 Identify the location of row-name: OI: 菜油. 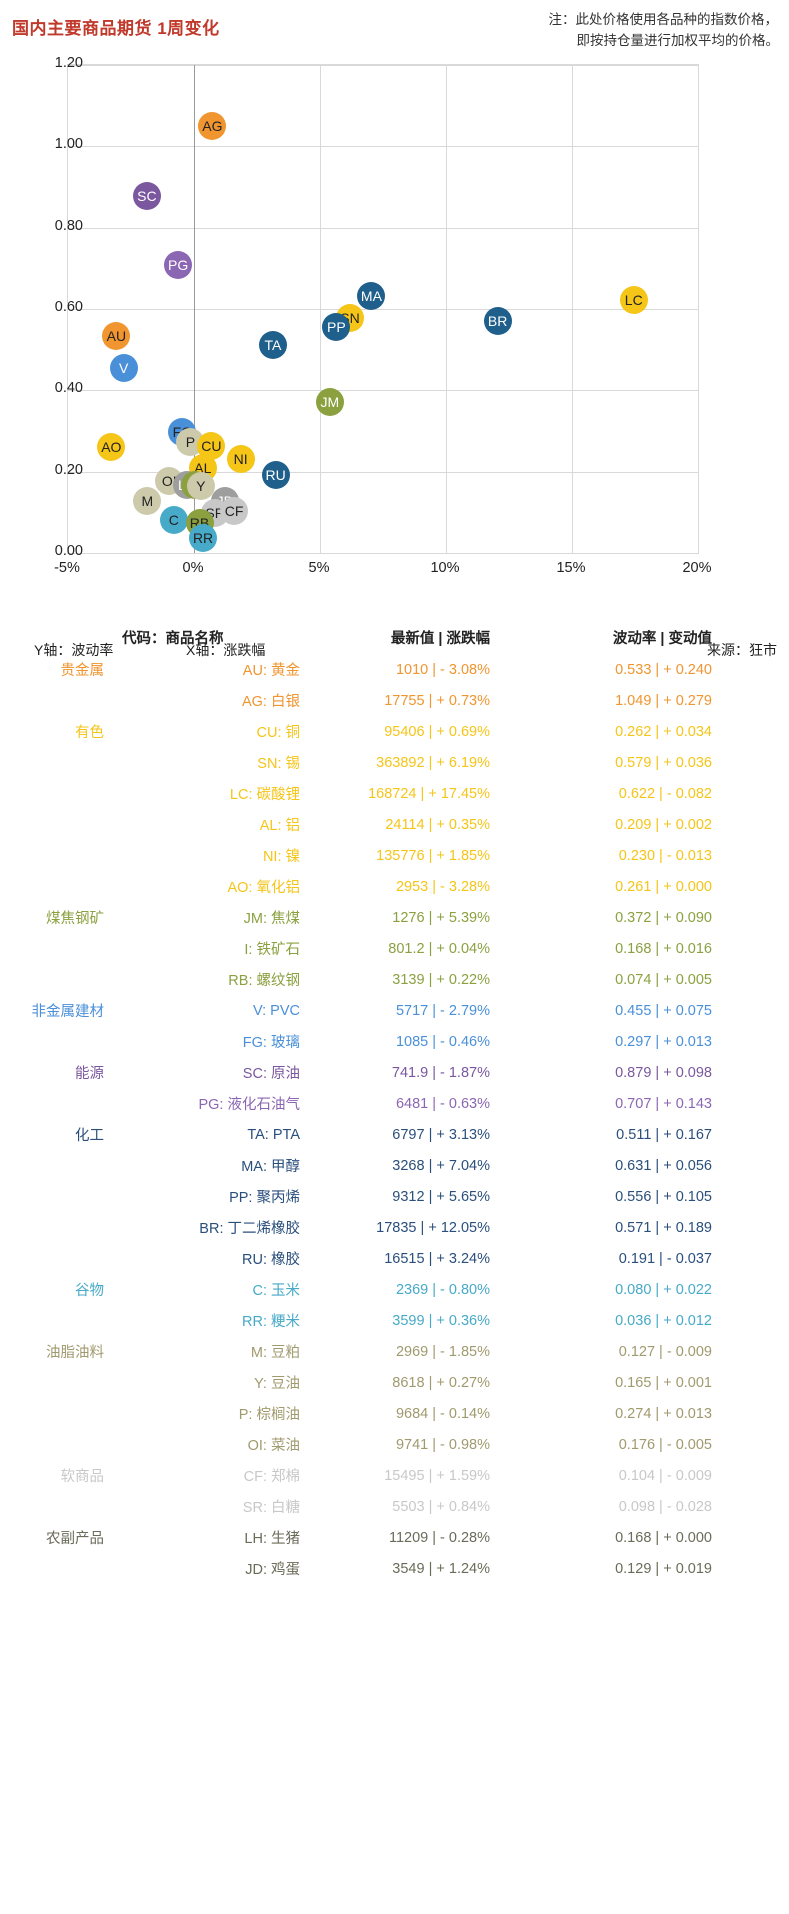
(273, 1446).